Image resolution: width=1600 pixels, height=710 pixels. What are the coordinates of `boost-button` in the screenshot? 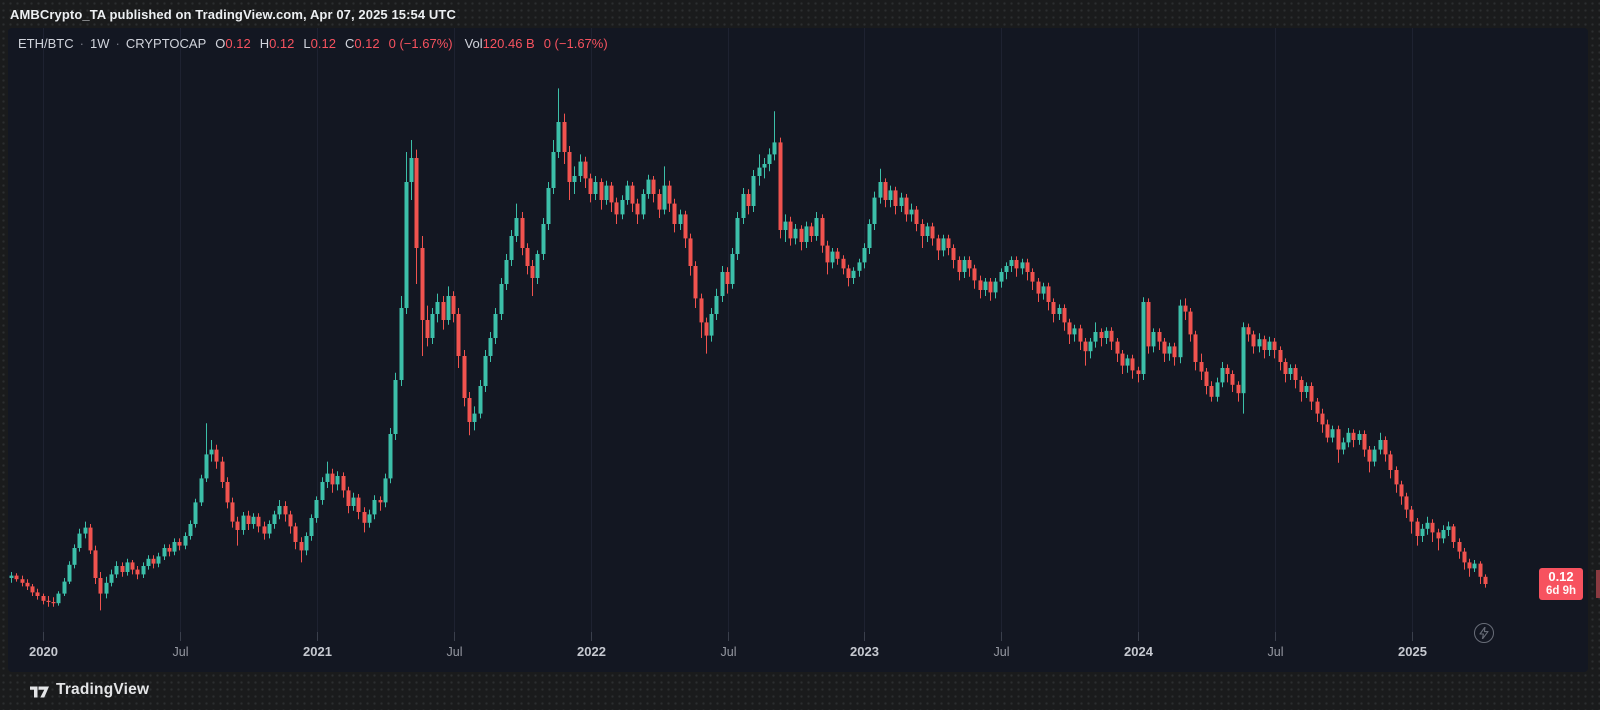 It's located at (1484, 633).